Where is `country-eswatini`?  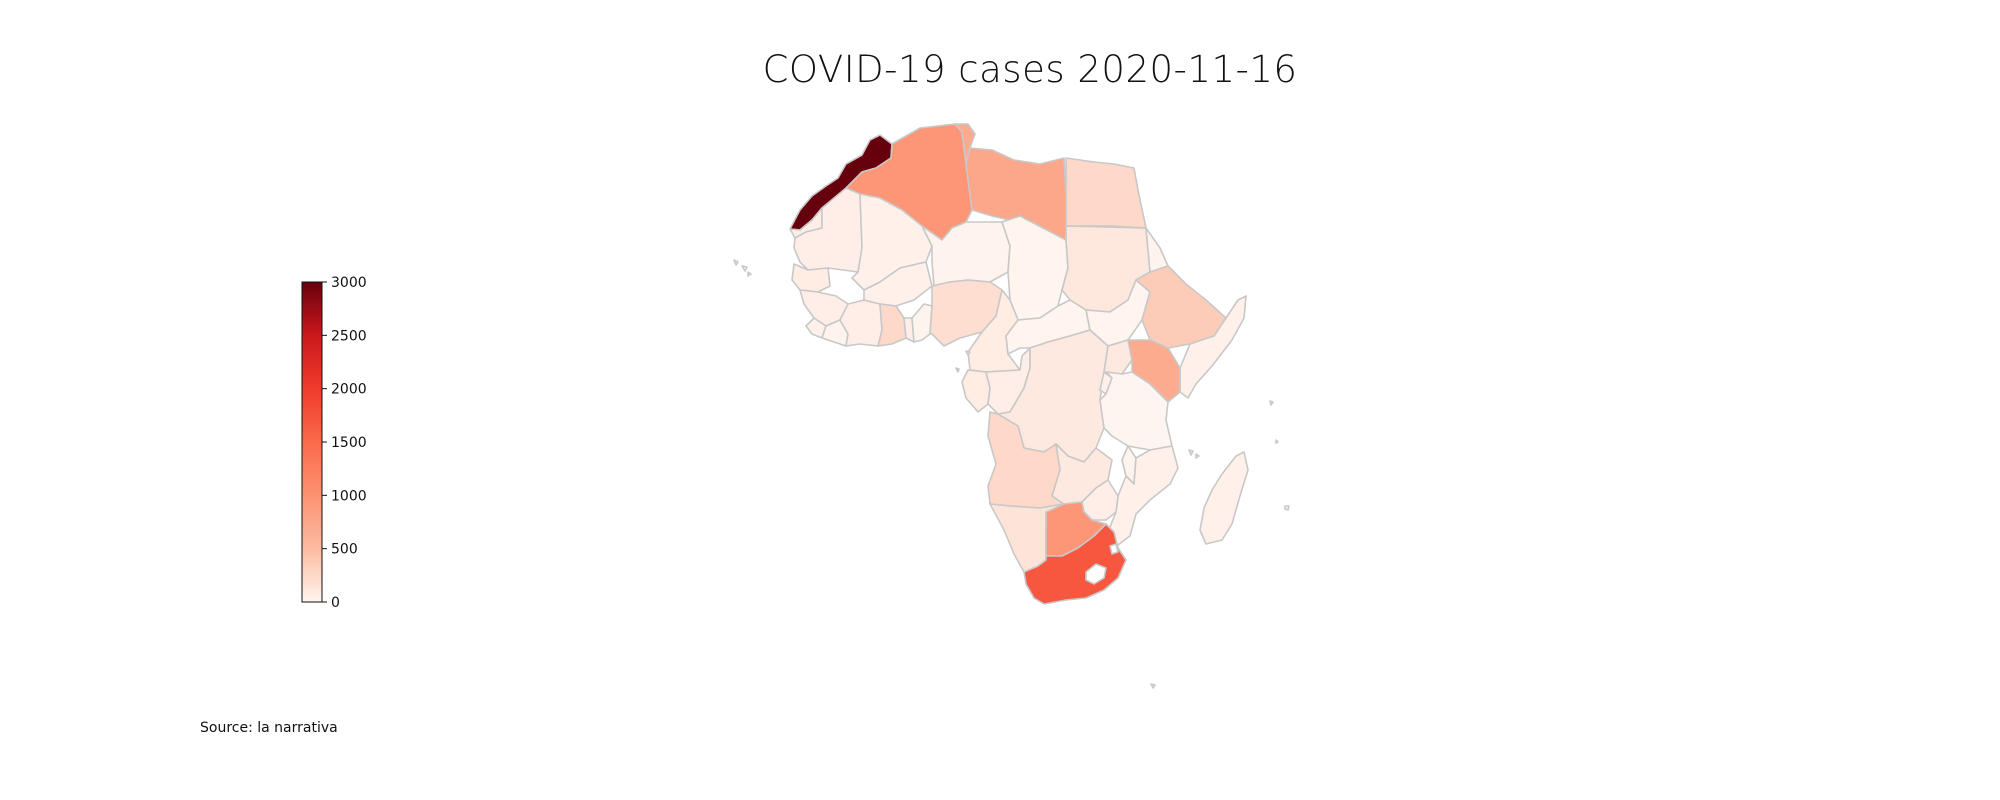
country-eswatini is located at coordinates (1114, 549).